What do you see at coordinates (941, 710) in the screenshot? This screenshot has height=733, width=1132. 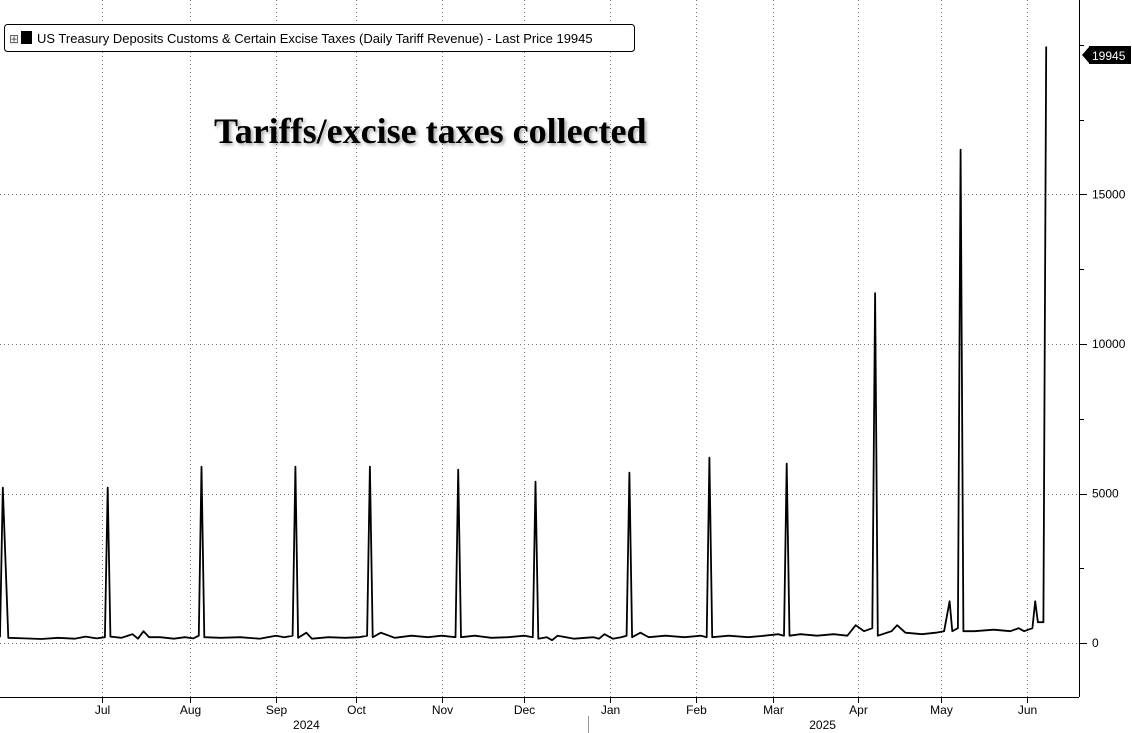 I see `x-tick-label: May` at bounding box center [941, 710].